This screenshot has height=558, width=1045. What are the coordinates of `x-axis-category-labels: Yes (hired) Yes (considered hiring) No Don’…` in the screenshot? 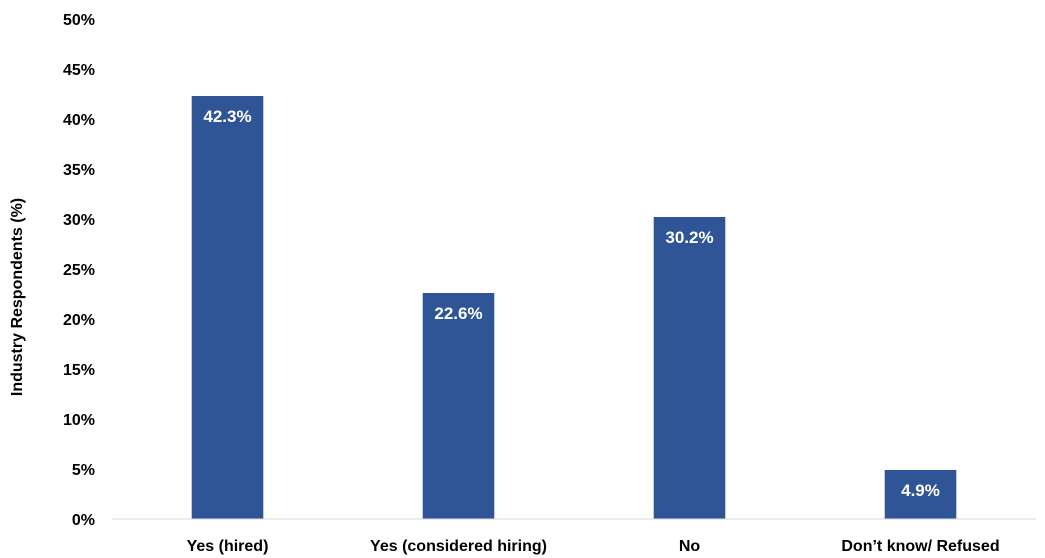 It's located at (593, 546).